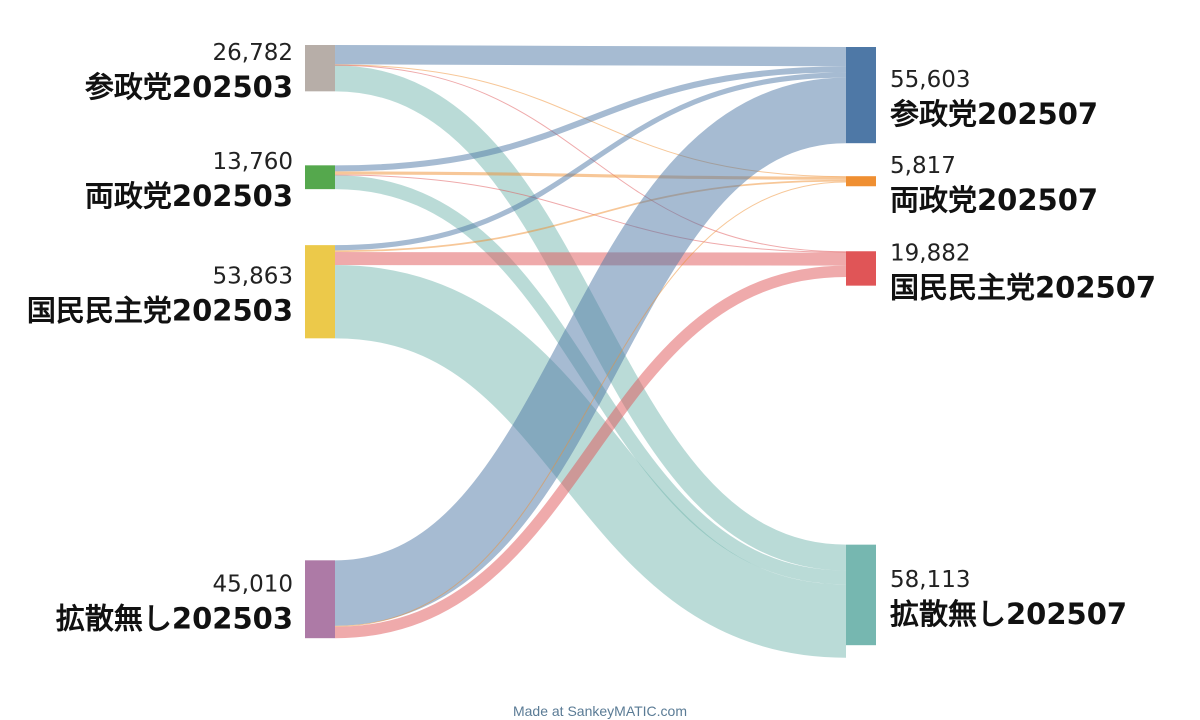 The width and height of the screenshot is (1200, 720). Describe the element at coordinates (189, 87) in the screenshot. I see `node-label-src_sansei: 参政党202503` at that location.